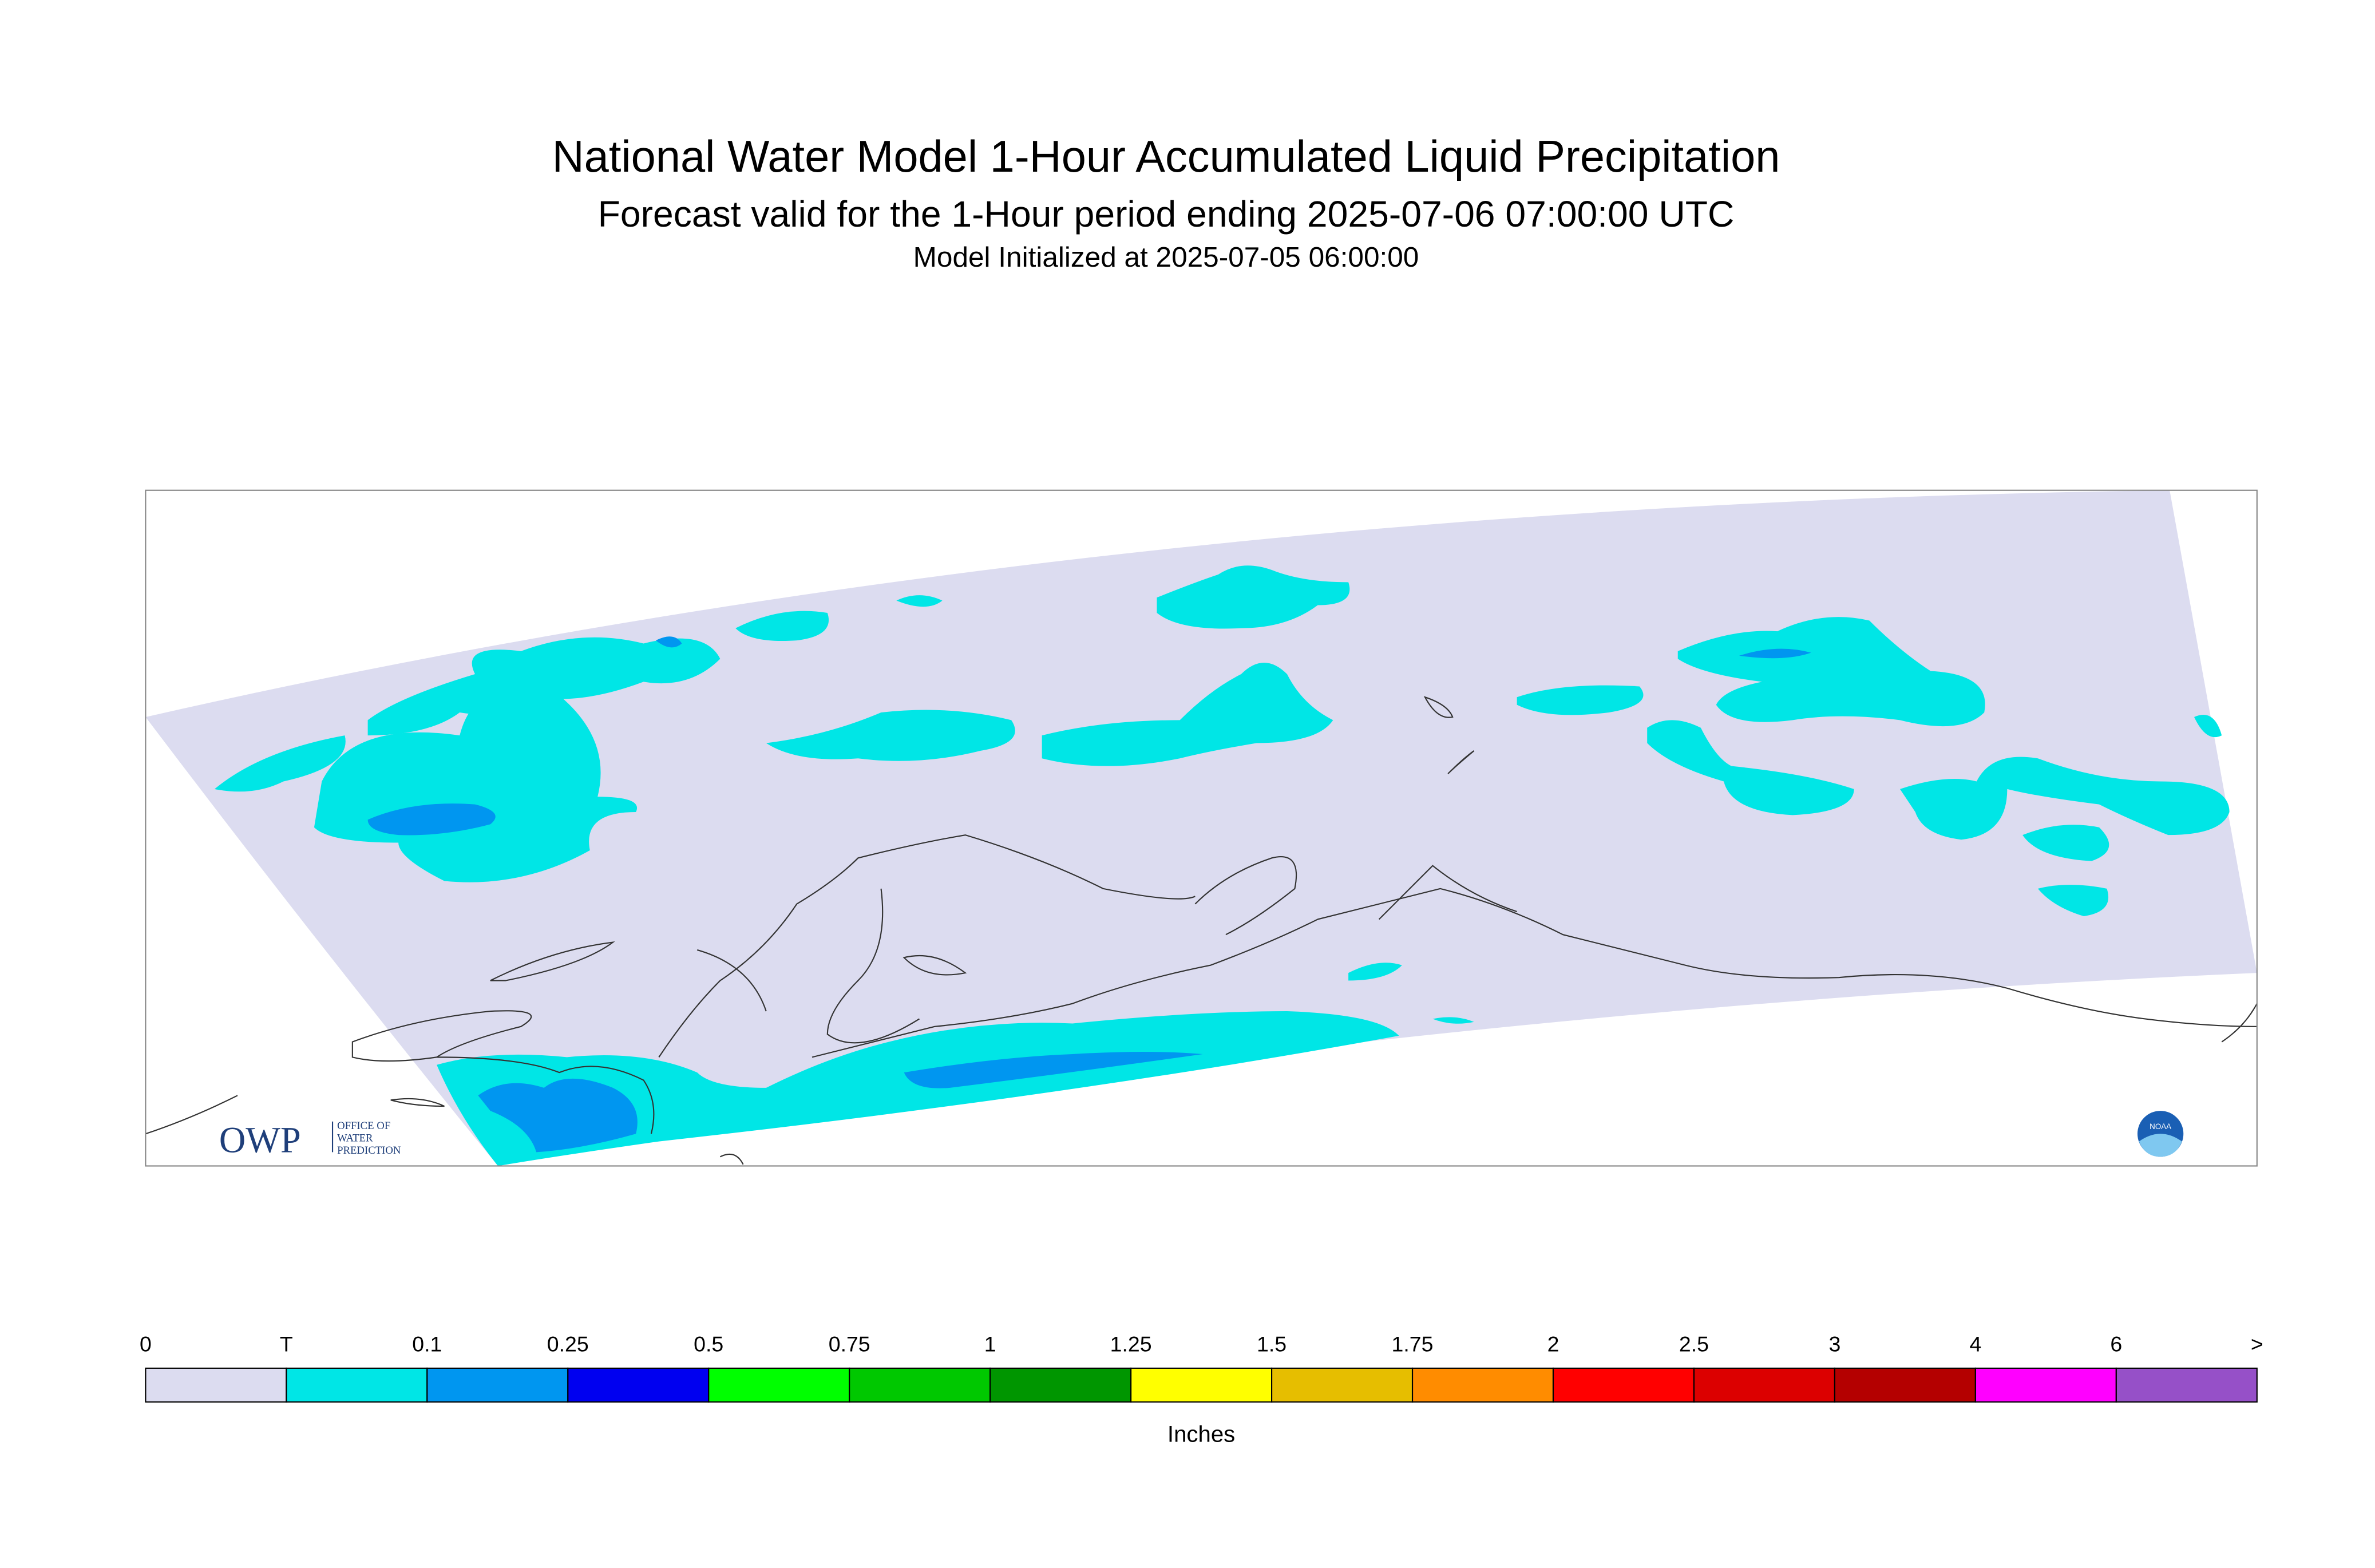 The width and height of the screenshot is (2375, 1568). What do you see at coordinates (2116, 1344) in the screenshot?
I see `colorbar-label: 6` at bounding box center [2116, 1344].